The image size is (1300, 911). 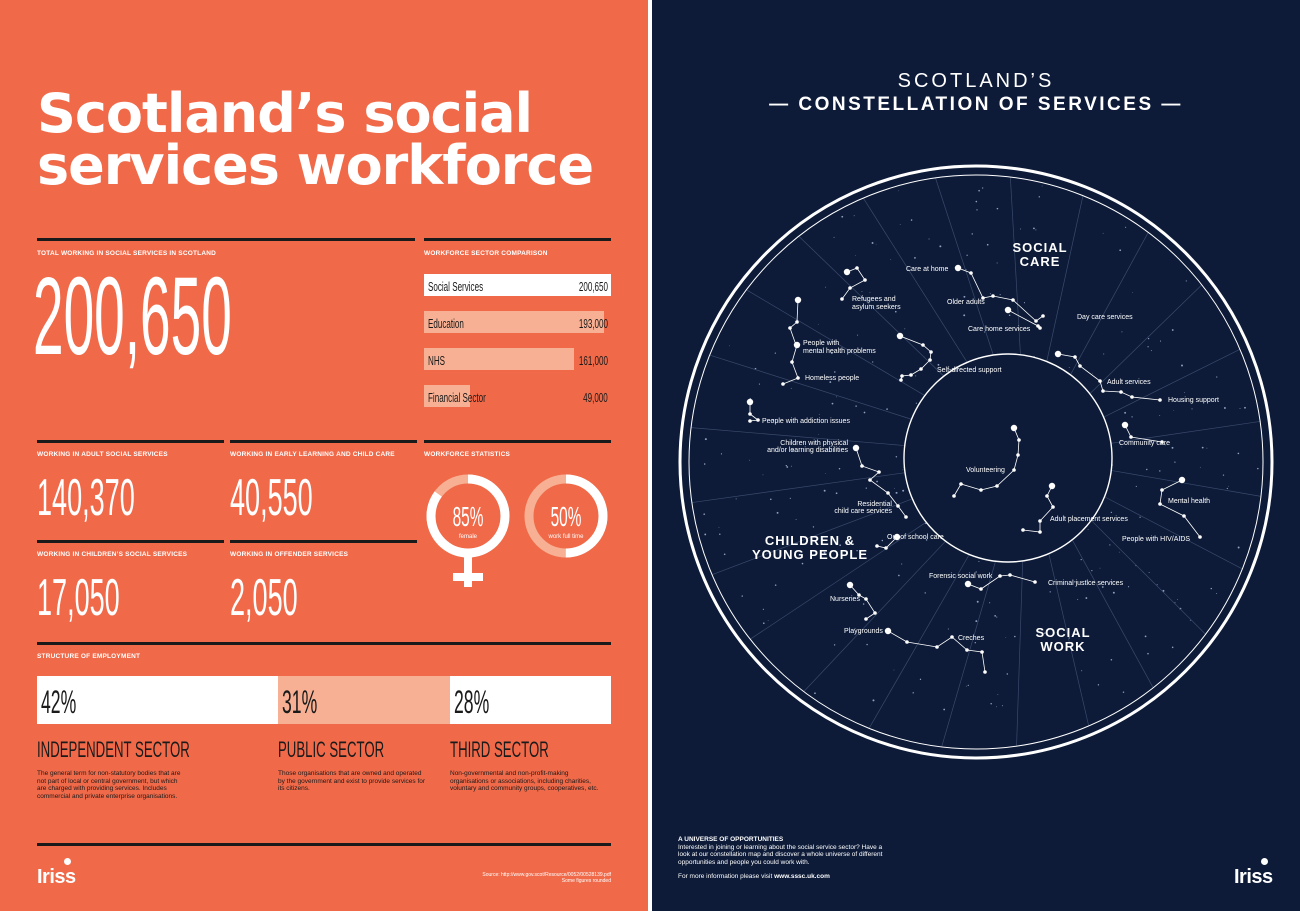 What do you see at coordinates (839, 351) in the screenshot?
I see `service-mental-health-problems-2: mental health problems` at bounding box center [839, 351].